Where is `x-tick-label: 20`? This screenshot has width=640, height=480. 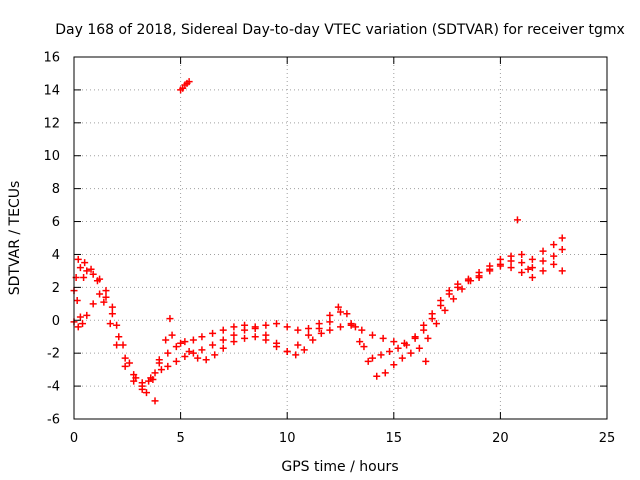 x-tick-label: 20 is located at coordinates (500, 438).